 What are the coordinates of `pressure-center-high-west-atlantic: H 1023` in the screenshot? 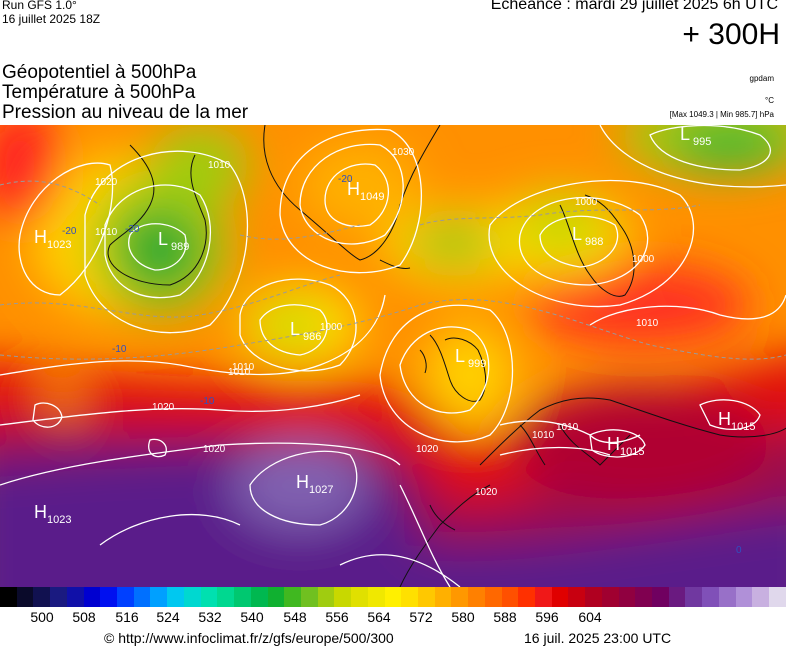 It's located at (52, 239).